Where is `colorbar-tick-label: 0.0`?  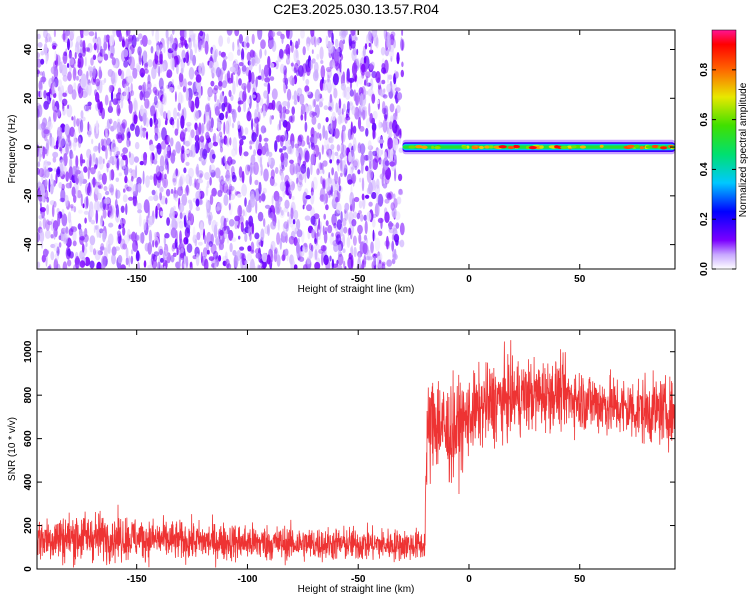
colorbar-tick-label: 0.0 is located at coordinates (704, 269).